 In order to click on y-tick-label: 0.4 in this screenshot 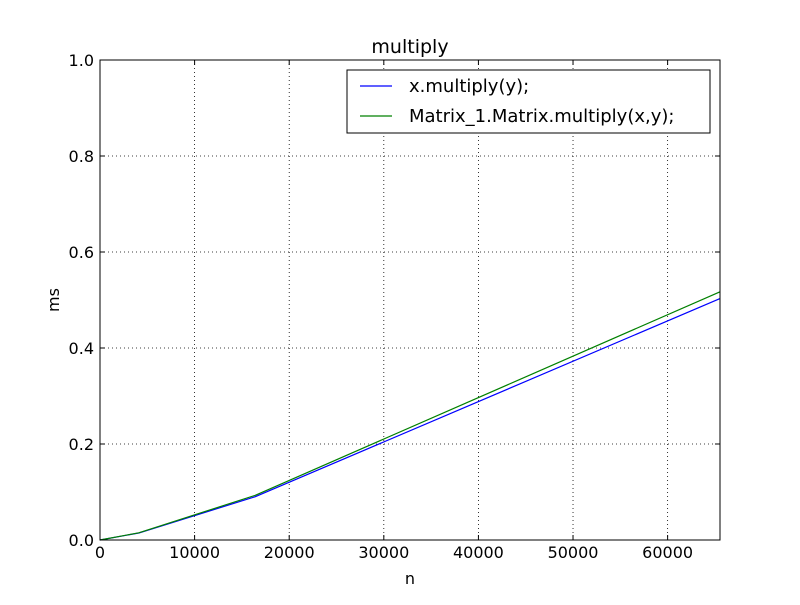, I will do `click(81, 348)`.